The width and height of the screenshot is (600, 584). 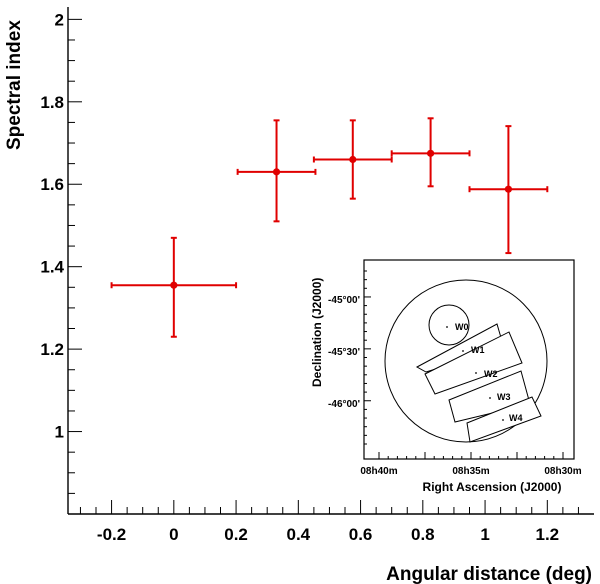 I want to click on w3-label: W3, so click(x=504, y=397).